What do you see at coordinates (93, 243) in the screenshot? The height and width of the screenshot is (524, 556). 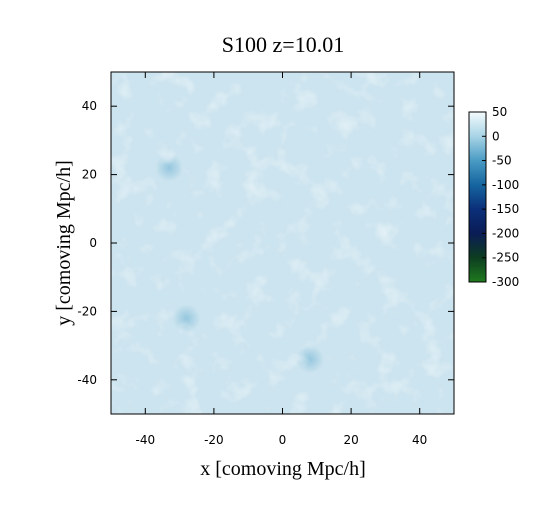 I see `y-tick-label: 0` at bounding box center [93, 243].